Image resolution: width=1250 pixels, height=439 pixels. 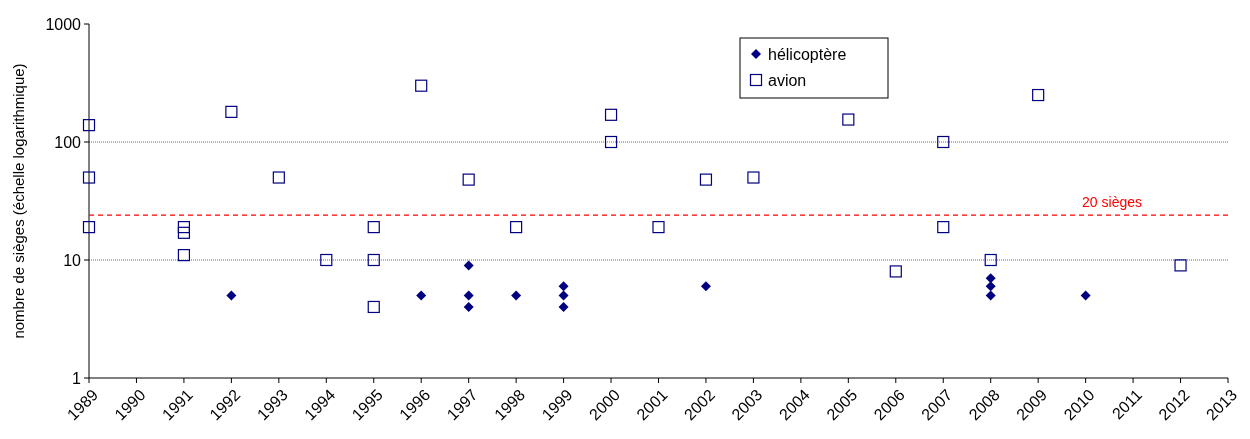 What do you see at coordinates (787, 80) in the screenshot?
I see `legend-label: avion` at bounding box center [787, 80].